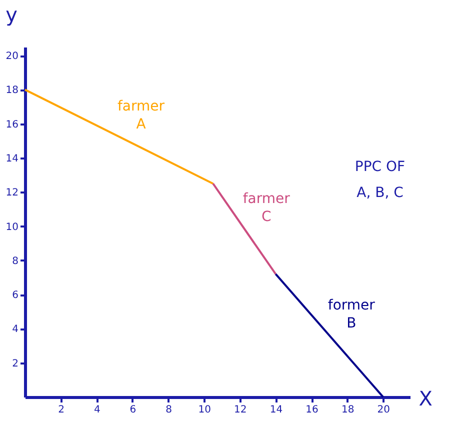 The height and width of the screenshot is (429, 451). What do you see at coordinates (352, 315) in the screenshot?
I see `series-label: former B` at bounding box center [352, 315].